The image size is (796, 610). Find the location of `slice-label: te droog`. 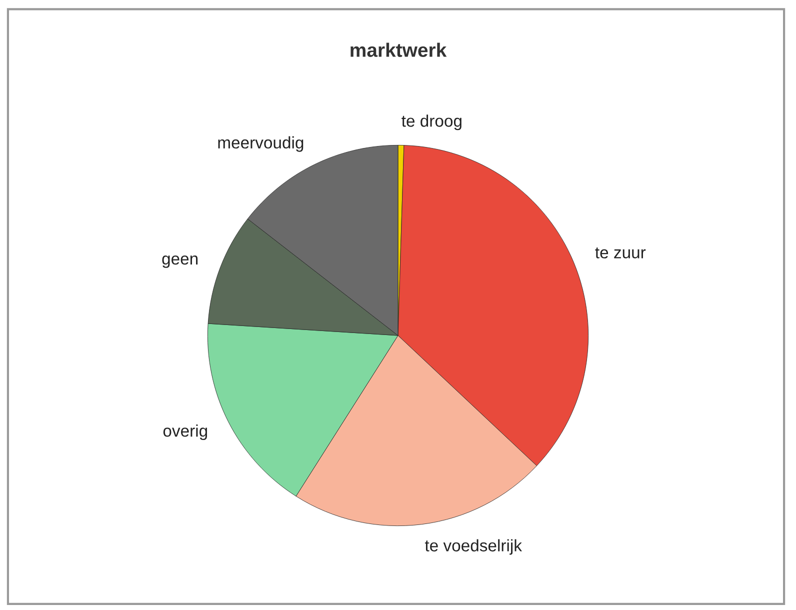

slice-label: te droog is located at coordinates (432, 122).